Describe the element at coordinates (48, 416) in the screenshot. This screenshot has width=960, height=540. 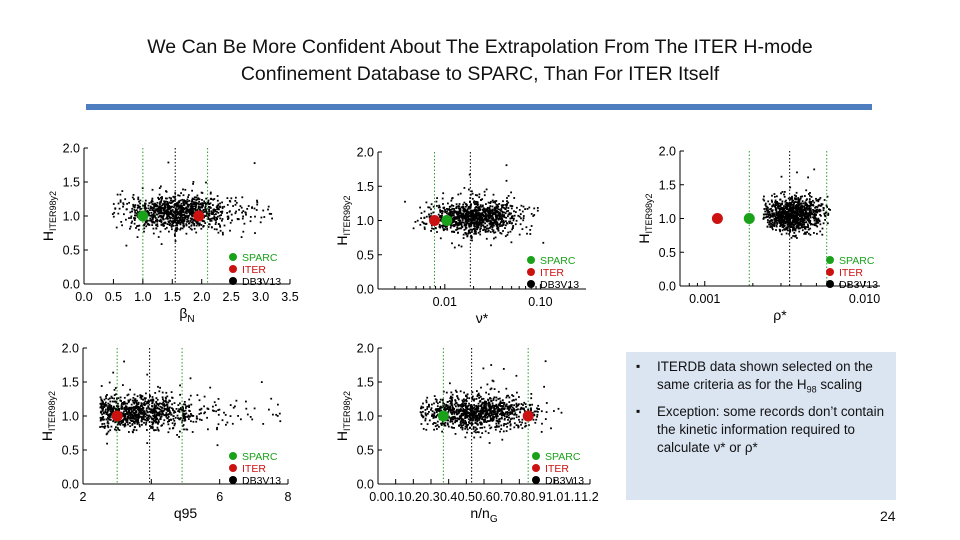
I see `y-axis-label: HITER98y2` at that location.